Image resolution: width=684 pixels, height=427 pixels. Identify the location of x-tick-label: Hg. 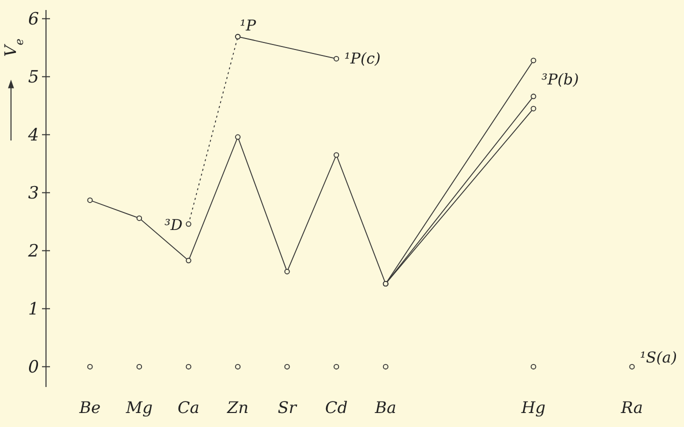
(533, 407).